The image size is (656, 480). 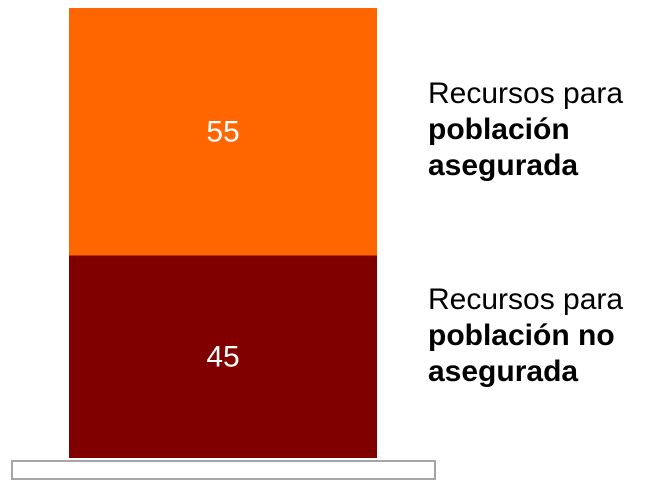 What do you see at coordinates (222, 244) in the screenshot?
I see `data-labels: 45 55` at bounding box center [222, 244].